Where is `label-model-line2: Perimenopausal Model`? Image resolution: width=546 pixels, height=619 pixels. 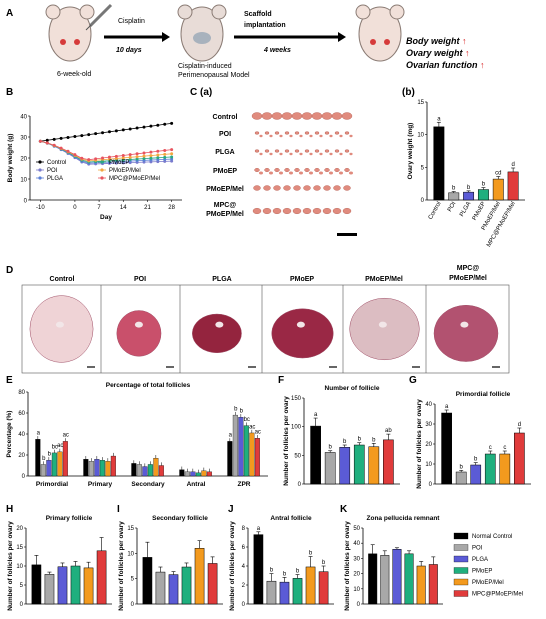 label-model-line2: Perimenopausal Model is located at coordinates (214, 75).